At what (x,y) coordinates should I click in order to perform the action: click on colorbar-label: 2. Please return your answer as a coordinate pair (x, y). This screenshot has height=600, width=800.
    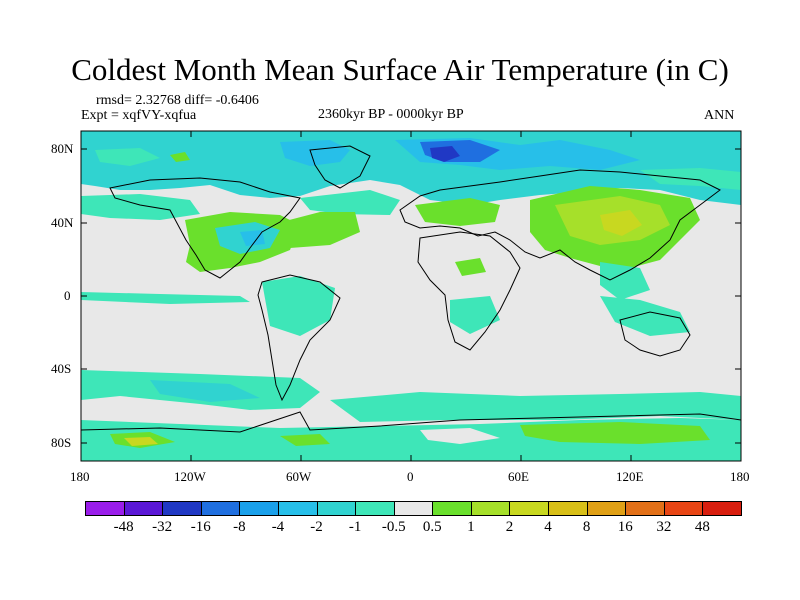
    Looking at the image, I should click on (509, 527).